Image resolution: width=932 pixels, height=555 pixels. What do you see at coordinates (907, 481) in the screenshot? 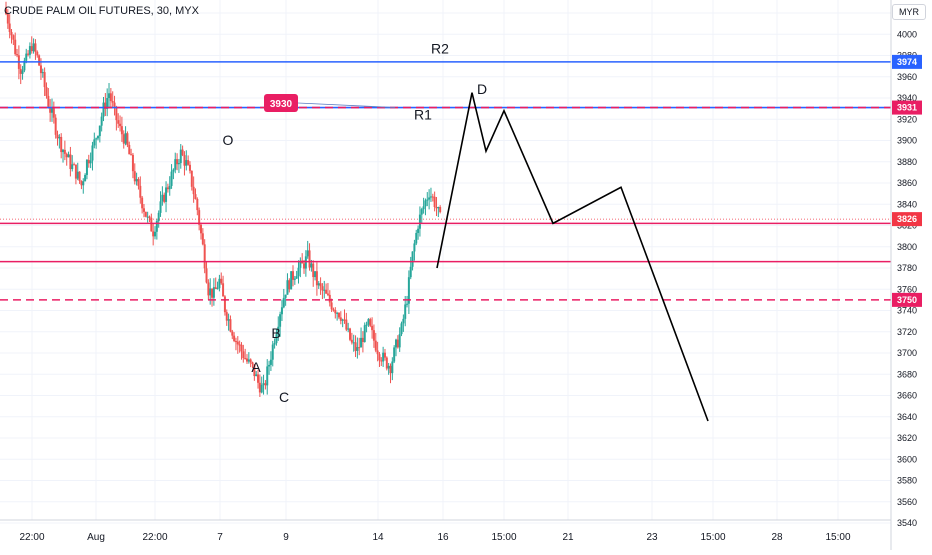
I see `price-tick-label: 3580` at bounding box center [907, 481].